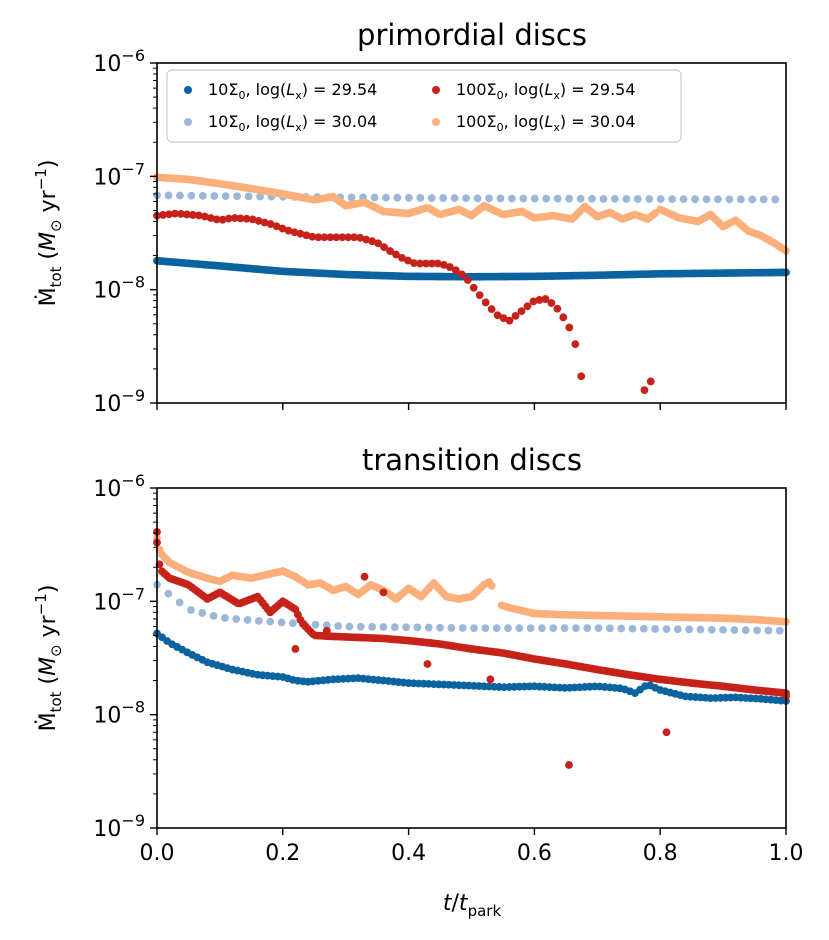 Image resolution: width=829 pixels, height=940 pixels. Describe the element at coordinates (292, 123) in the screenshot. I see `legend-entry: 10Σ0, log(Lx) = 30.04` at that location.